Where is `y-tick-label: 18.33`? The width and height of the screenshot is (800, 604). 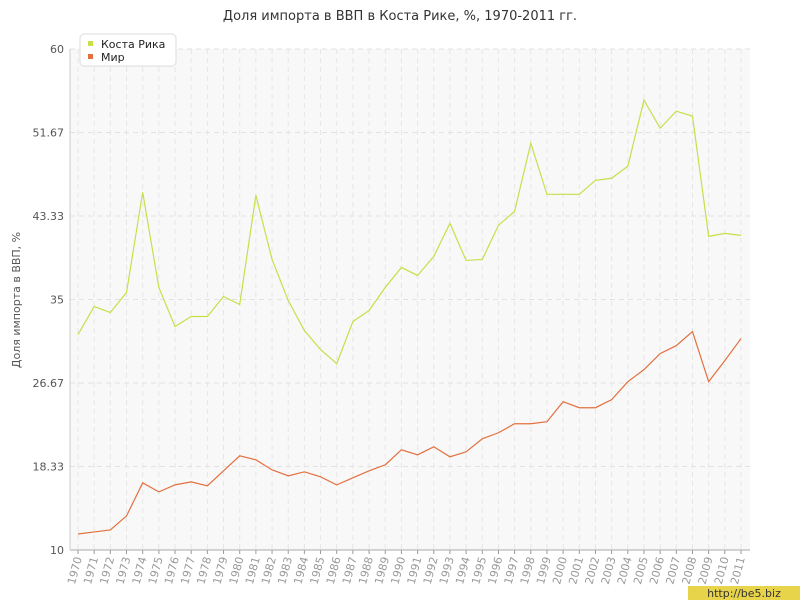 y-tick-label: 18.33 is located at coordinates (49, 467).